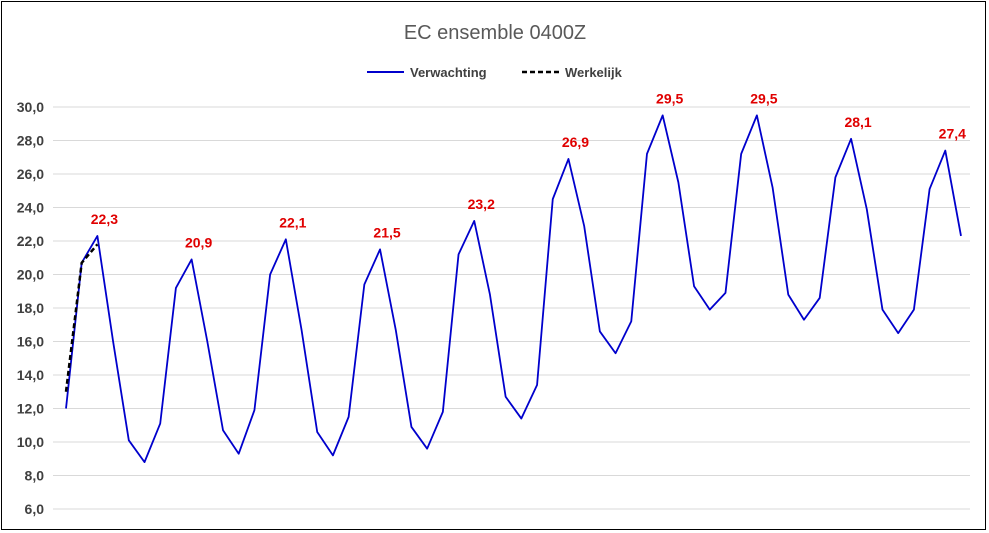 This screenshot has width=989, height=533. Describe the element at coordinates (35, 509) in the screenshot. I see `y-tick-label: 6,0` at that location.